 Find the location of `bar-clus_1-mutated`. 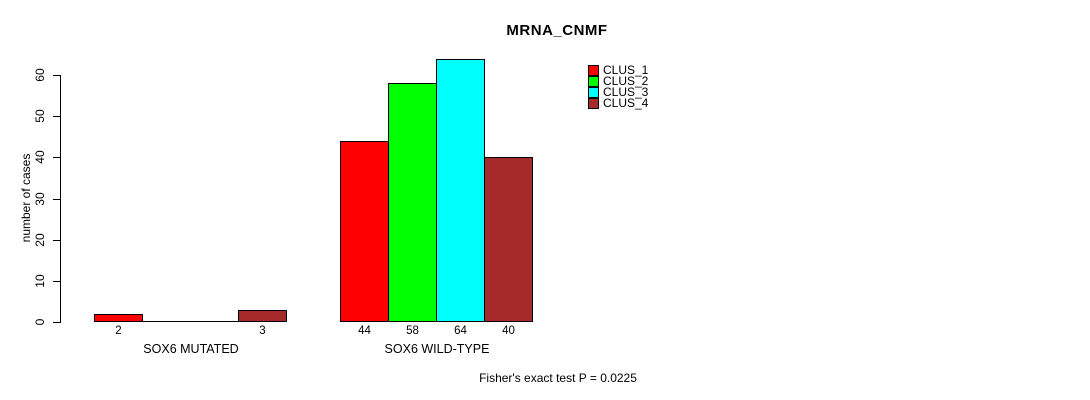

bar-clus_1-mutated is located at coordinates (118, 318).